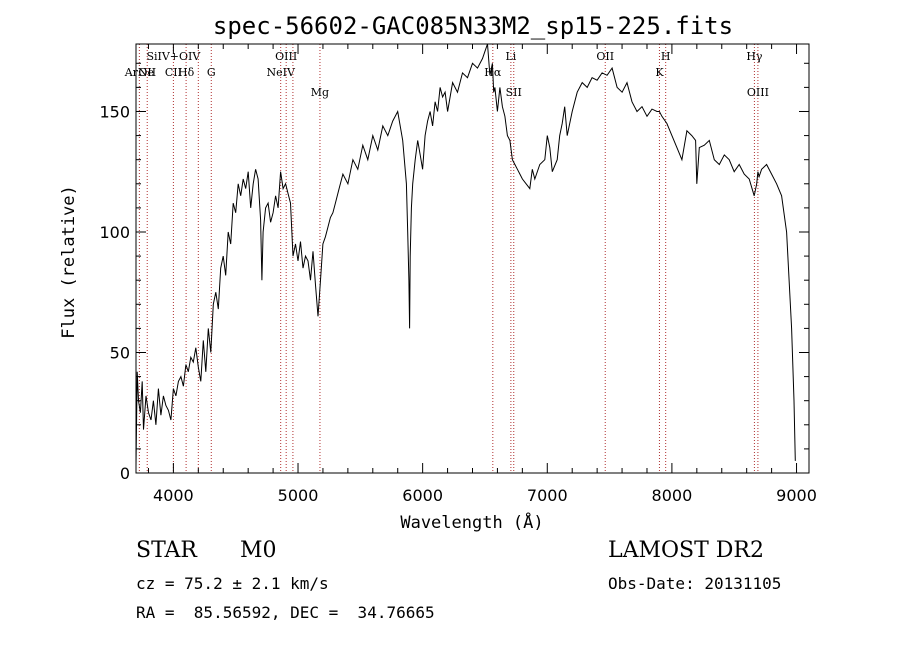 This screenshot has width=900, height=649. What do you see at coordinates (758, 92) in the screenshot?
I see `line-label-17-0: OIII` at bounding box center [758, 92].